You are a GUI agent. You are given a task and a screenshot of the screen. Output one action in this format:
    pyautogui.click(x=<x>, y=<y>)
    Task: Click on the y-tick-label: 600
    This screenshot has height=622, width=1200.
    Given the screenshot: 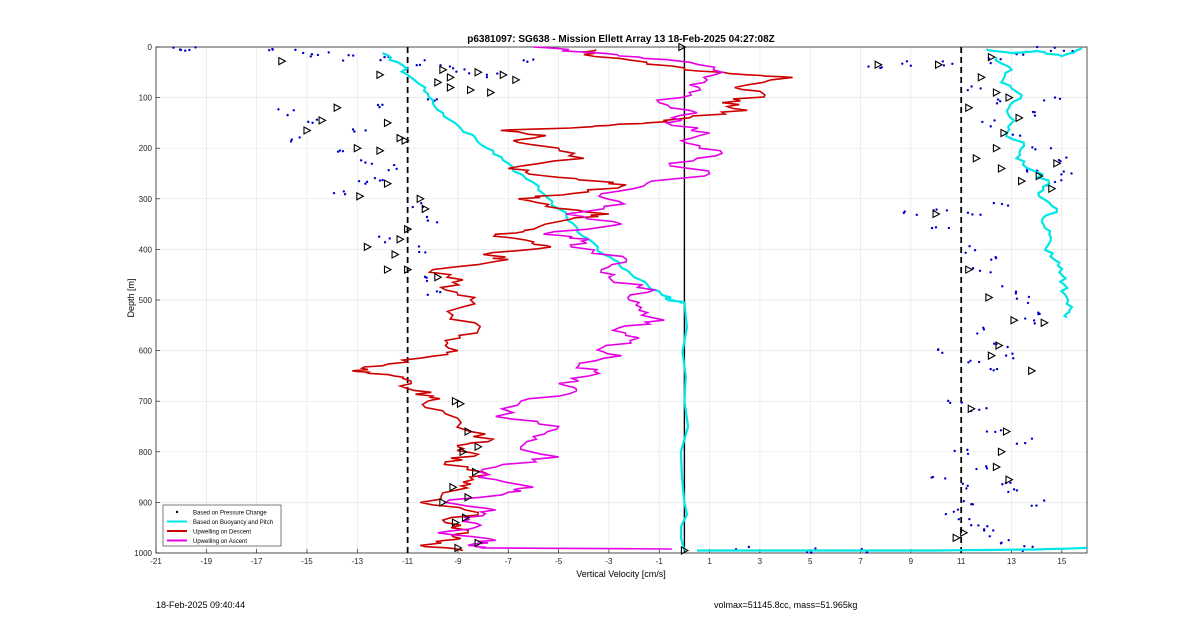 What is the action you would take?
    pyautogui.click(x=146, y=351)
    